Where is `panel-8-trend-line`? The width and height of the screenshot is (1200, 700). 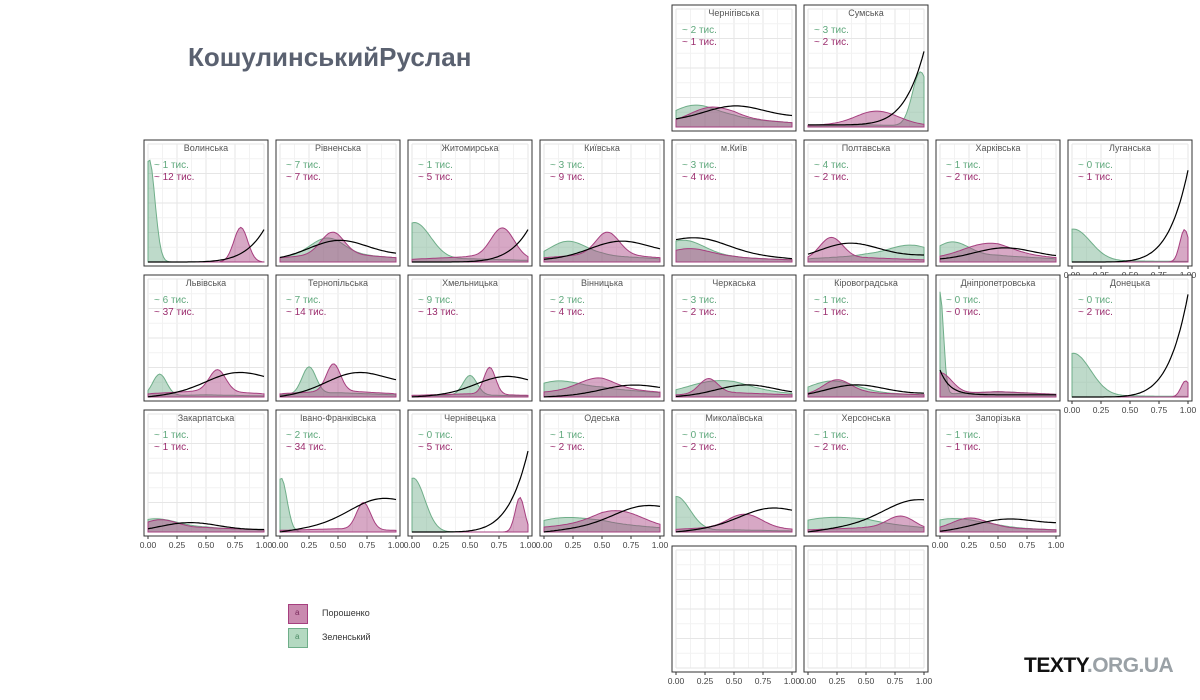
panel-8-trend-line is located at coordinates (998, 253).